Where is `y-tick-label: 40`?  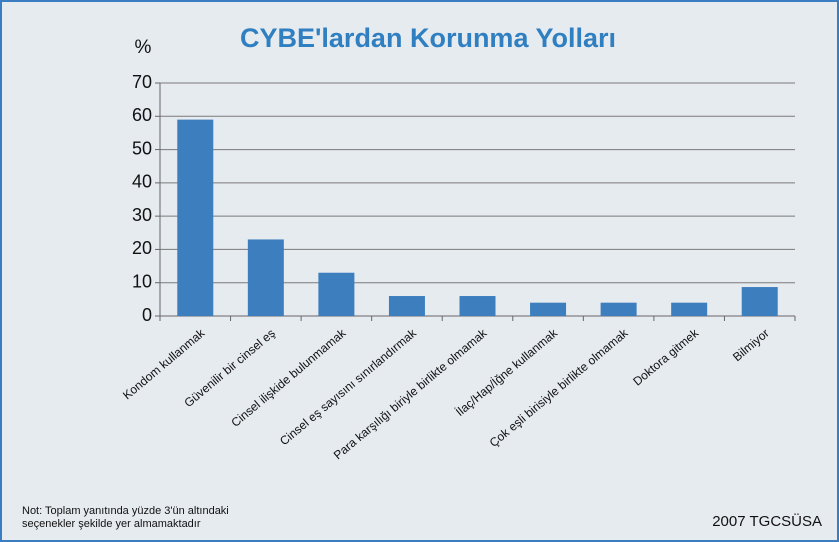
y-tick-label: 40 is located at coordinates (142, 182).